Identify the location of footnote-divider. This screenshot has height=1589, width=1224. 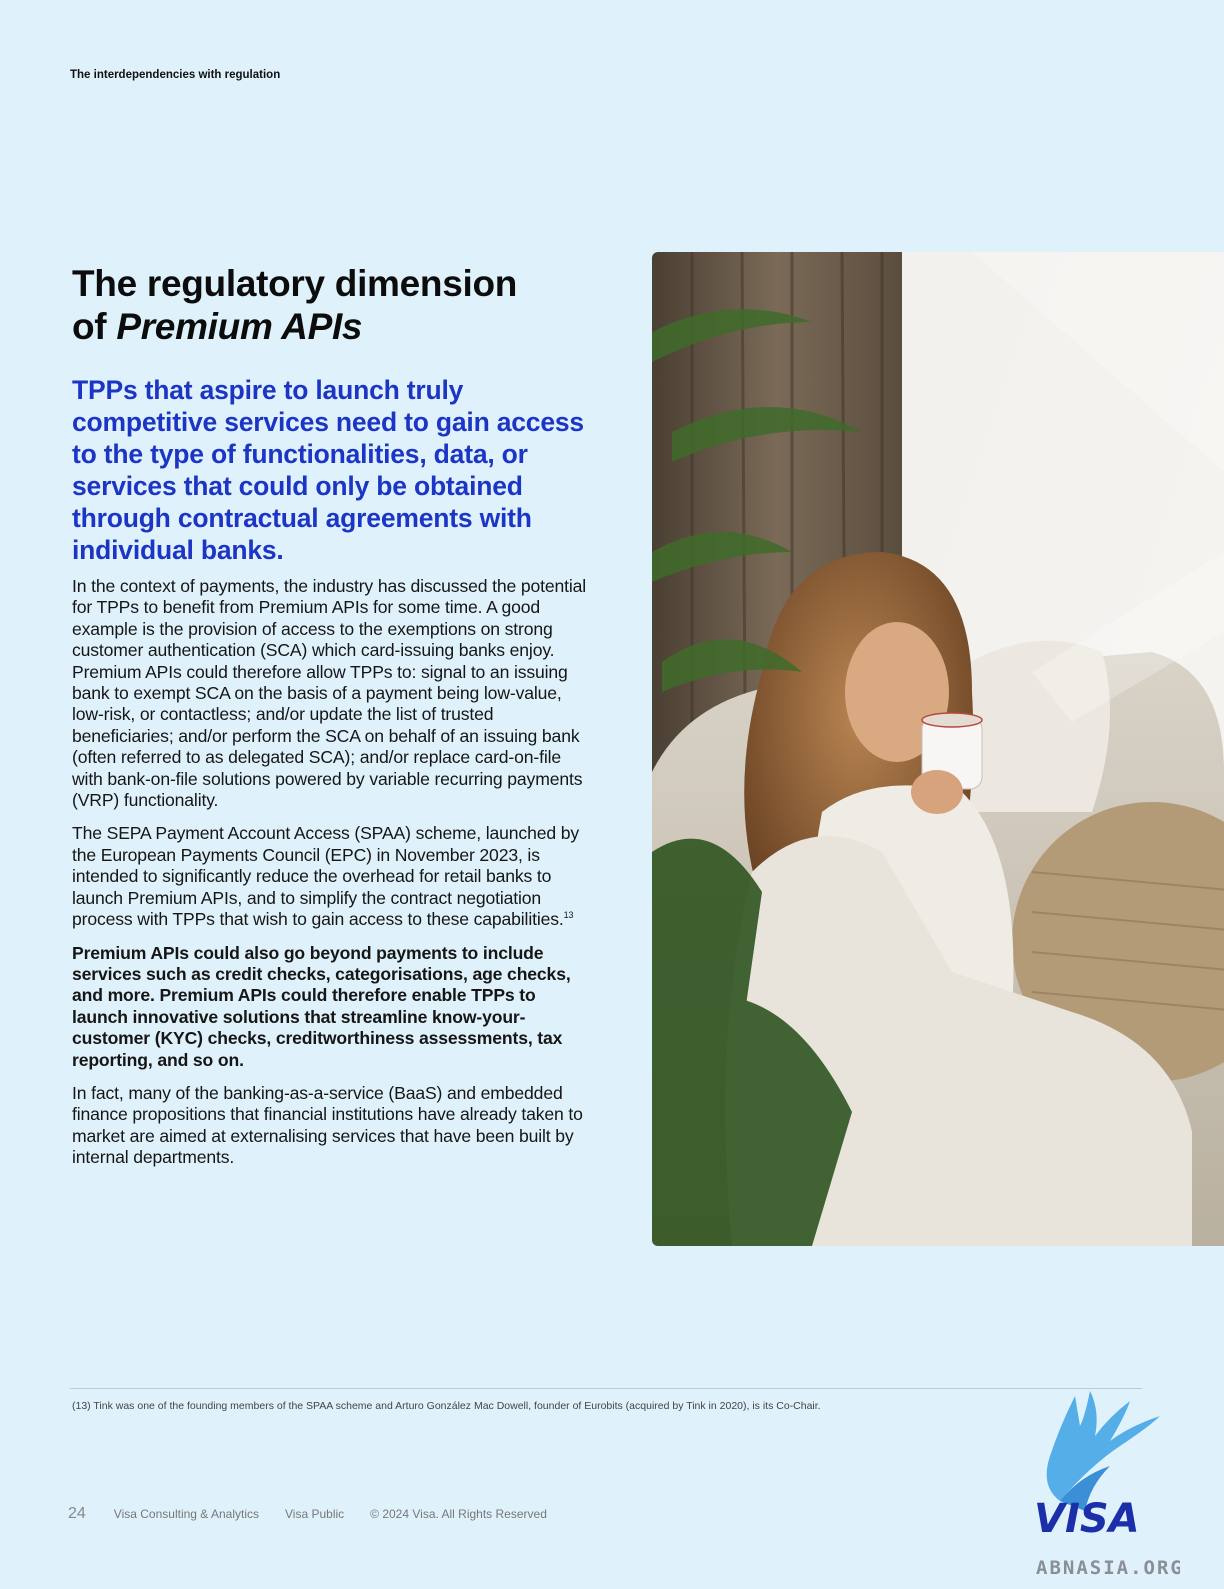
(606, 1388).